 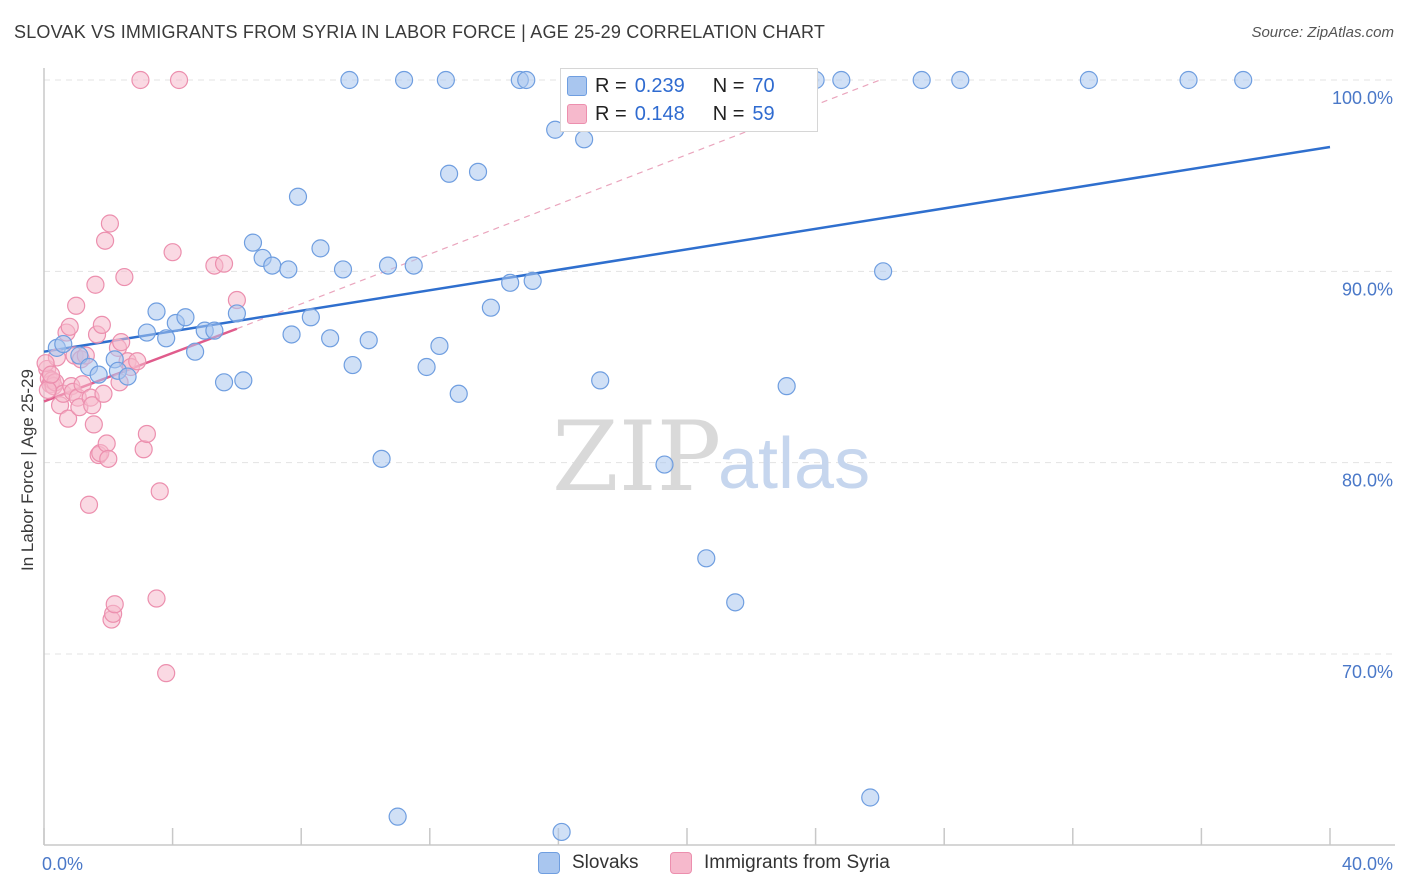 What do you see at coordinates (1367, 481) in the screenshot?
I see `y-tick-label: 80.0%` at bounding box center [1367, 481].